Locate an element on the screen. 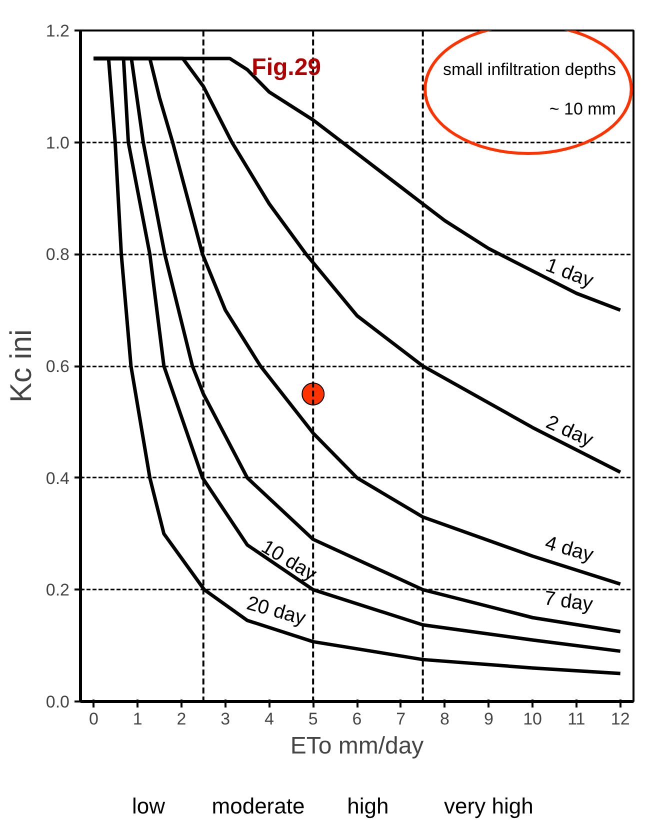 The height and width of the screenshot is (821, 653). x-tick-label: 0 is located at coordinates (93, 719).